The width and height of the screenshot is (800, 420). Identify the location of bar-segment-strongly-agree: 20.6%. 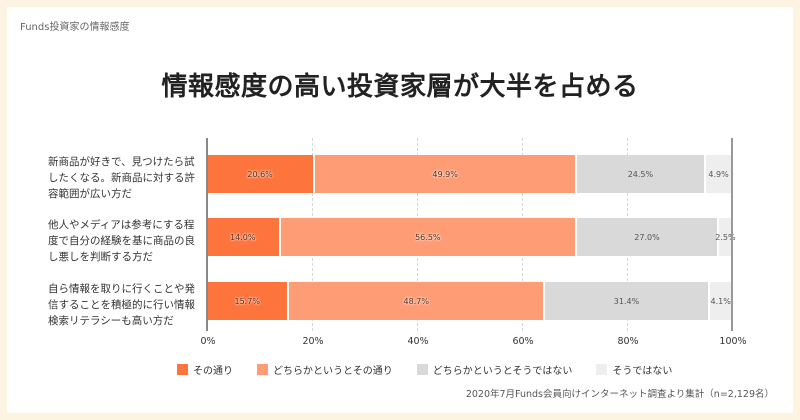
(261, 174).